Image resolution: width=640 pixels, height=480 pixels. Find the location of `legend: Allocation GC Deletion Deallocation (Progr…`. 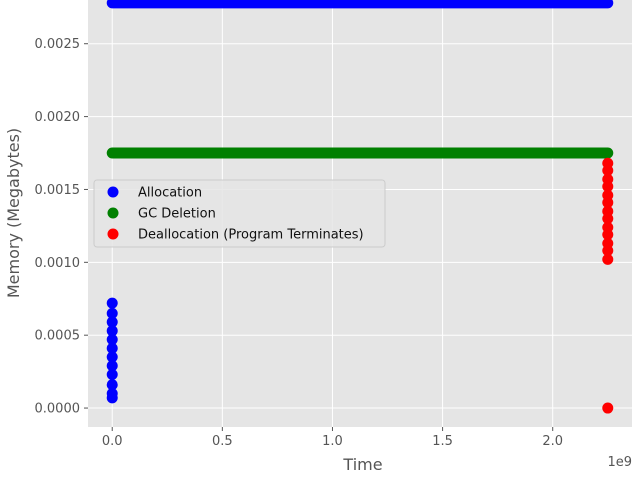

legend: Allocation GC Deletion Deallocation (Progr… is located at coordinates (239, 213).